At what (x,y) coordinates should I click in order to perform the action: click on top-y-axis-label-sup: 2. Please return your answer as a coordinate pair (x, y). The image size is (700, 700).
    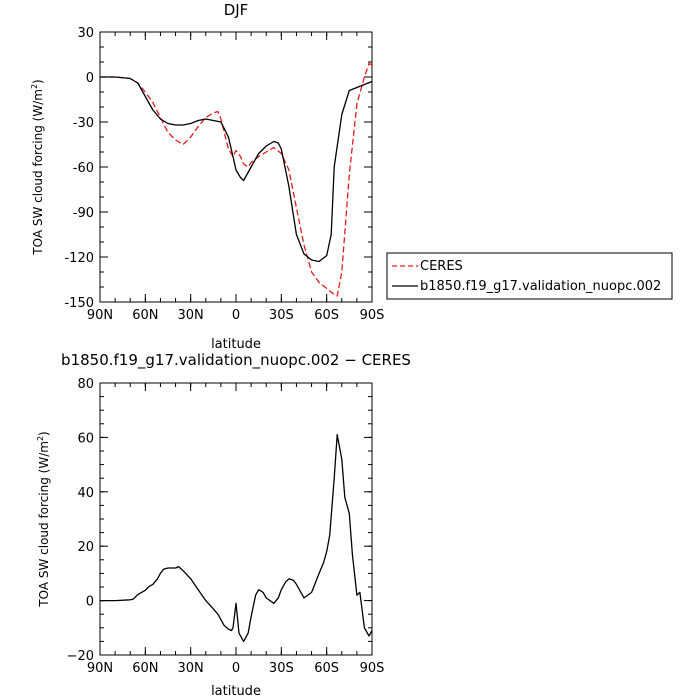
    Looking at the image, I should click on (34, 86).